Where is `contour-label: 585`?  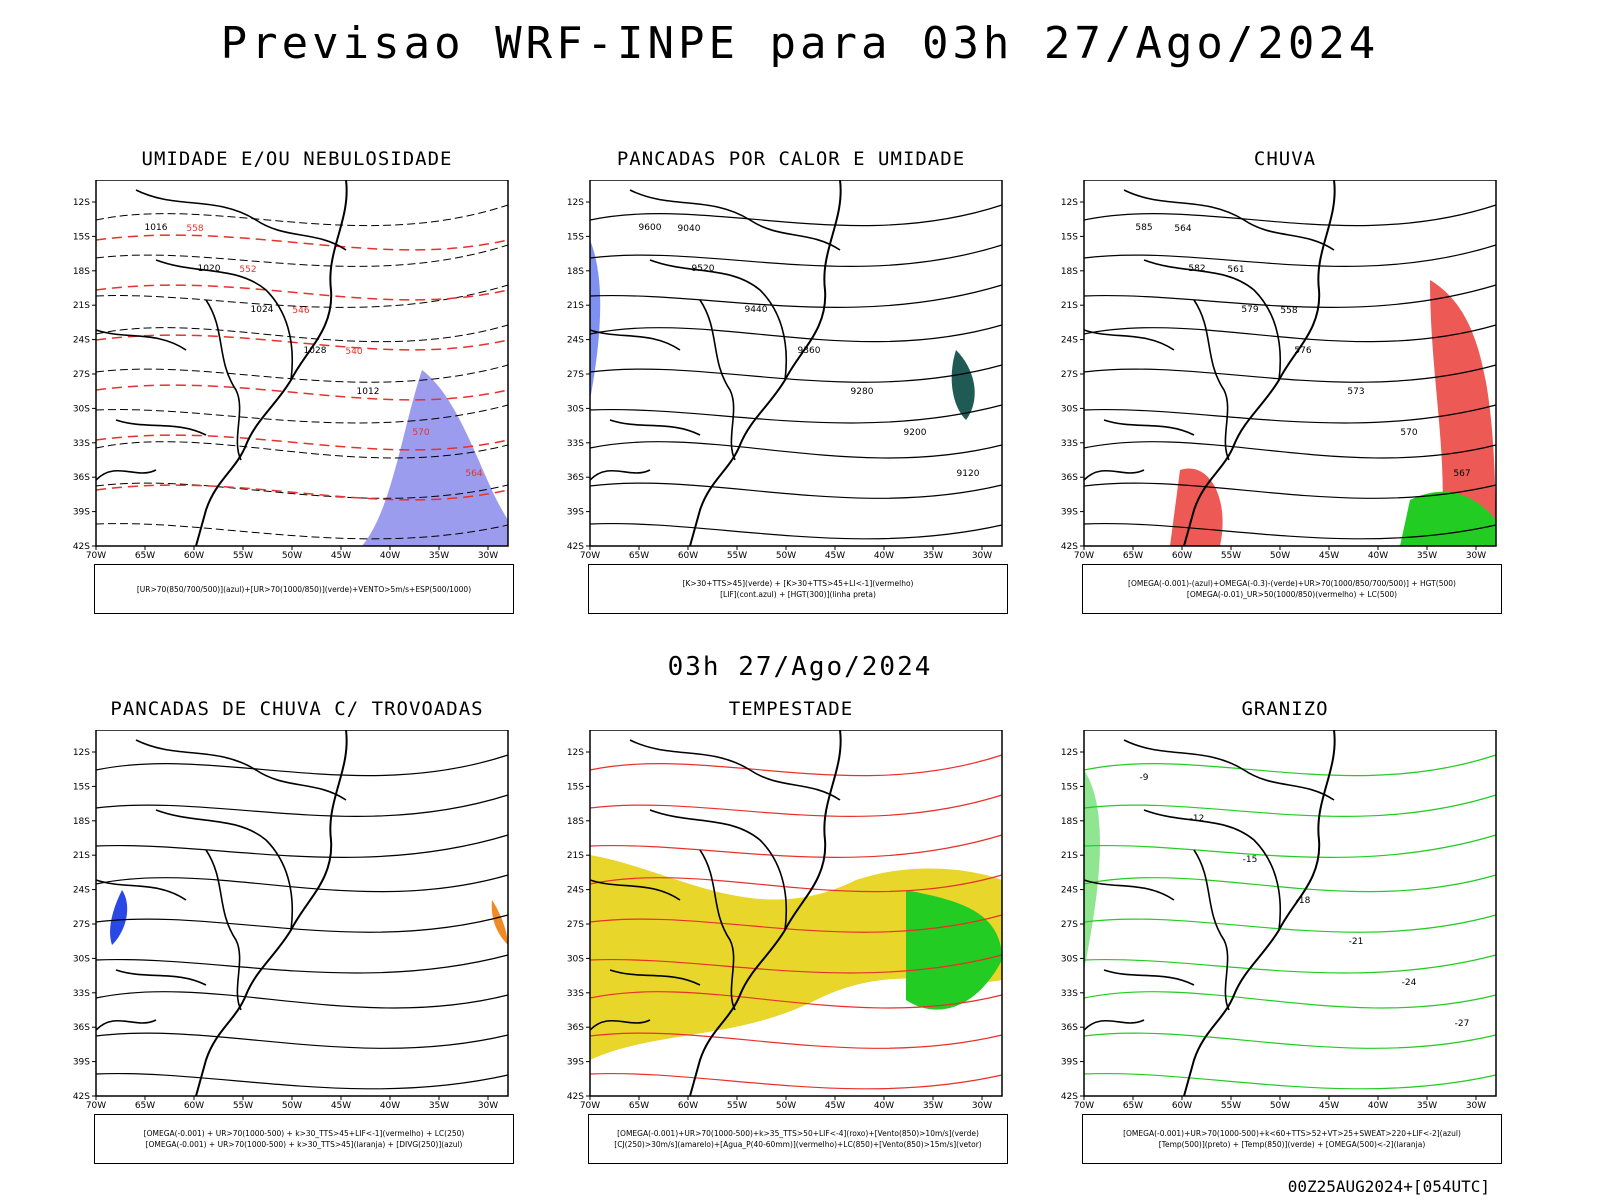
contour-label: 585 is located at coordinates (1143, 228).